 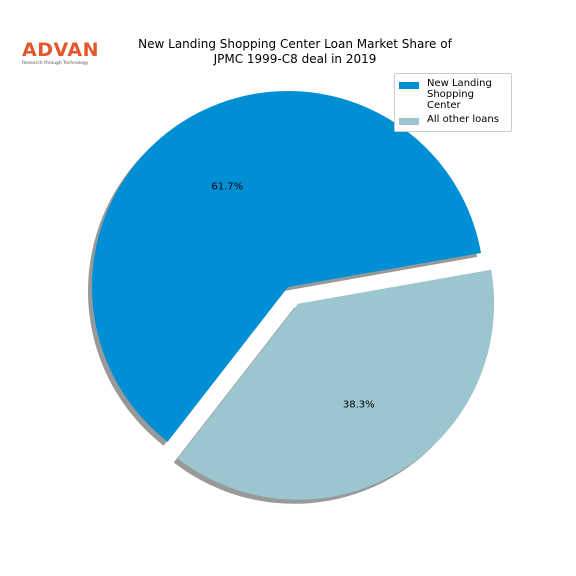 What do you see at coordinates (463, 119) in the screenshot?
I see `legend-label-all-other-loans: All other loans` at bounding box center [463, 119].